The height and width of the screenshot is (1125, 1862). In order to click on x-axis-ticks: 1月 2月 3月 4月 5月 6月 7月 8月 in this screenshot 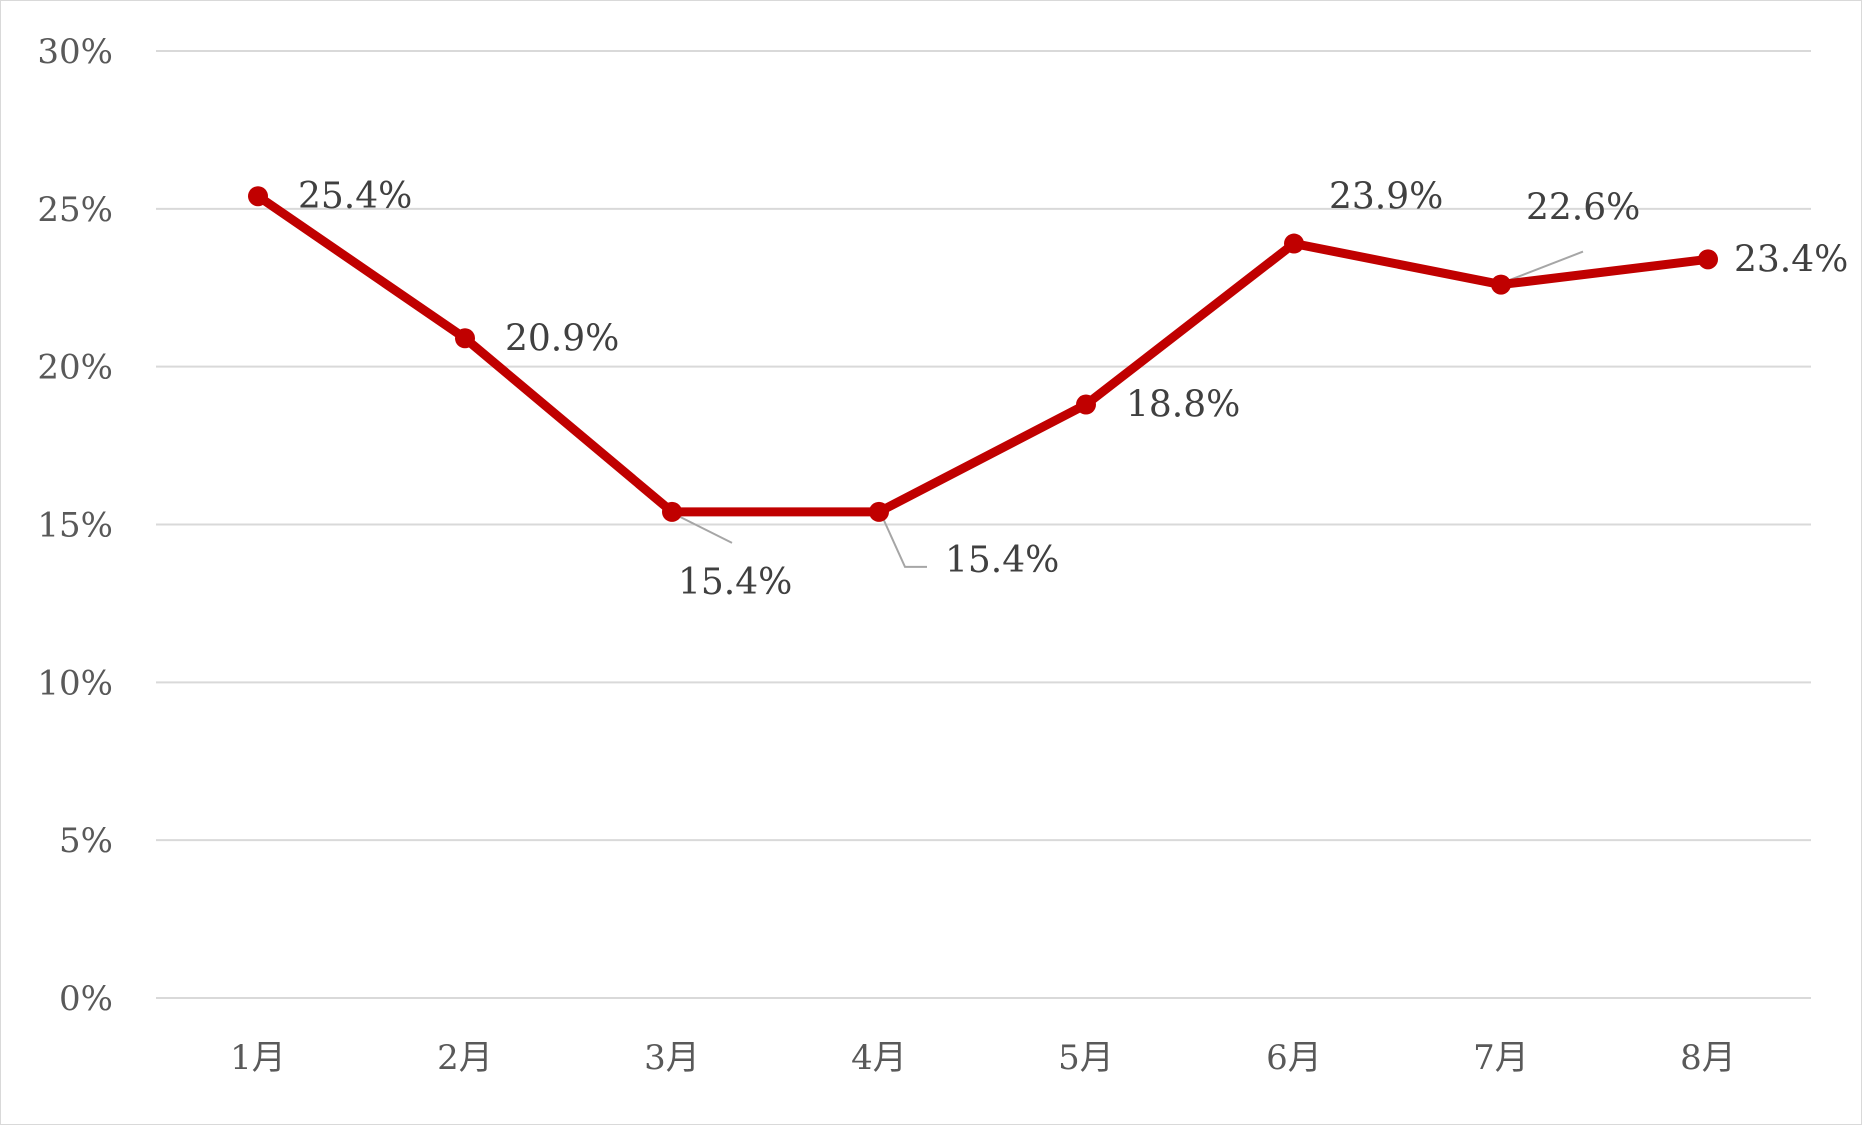, I will do `click(983, 1058)`.